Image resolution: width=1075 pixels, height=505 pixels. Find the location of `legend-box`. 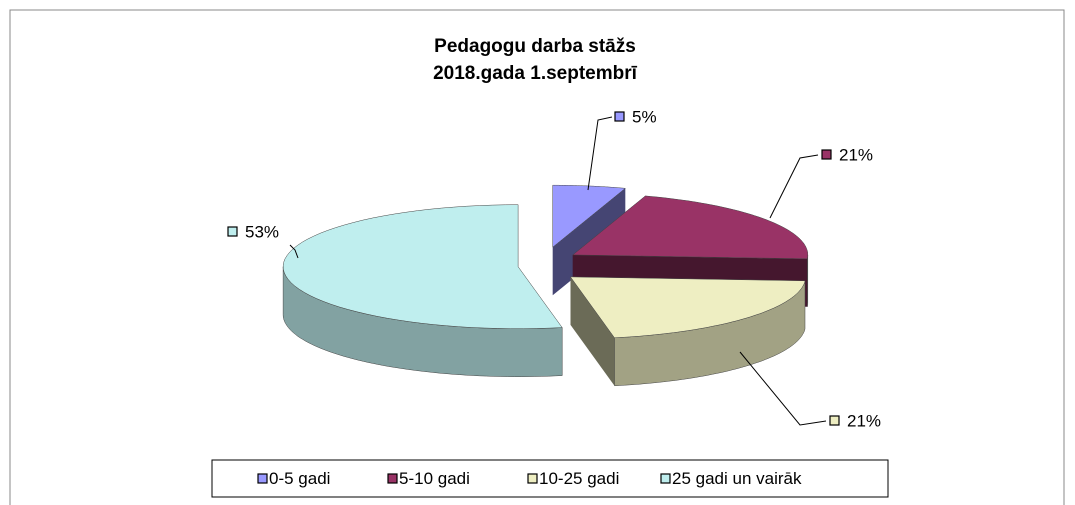

legend-box is located at coordinates (550, 478).